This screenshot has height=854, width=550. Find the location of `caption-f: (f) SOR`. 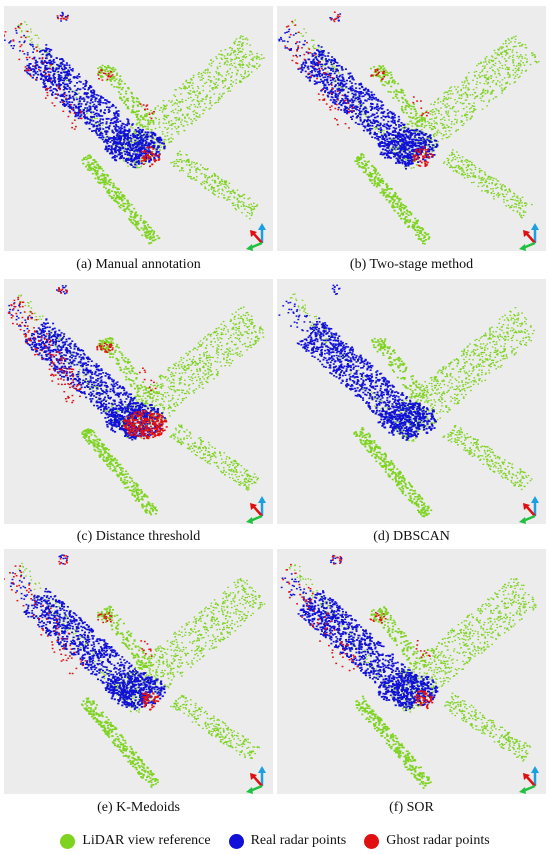

caption-f: (f) SOR is located at coordinates (411, 807).